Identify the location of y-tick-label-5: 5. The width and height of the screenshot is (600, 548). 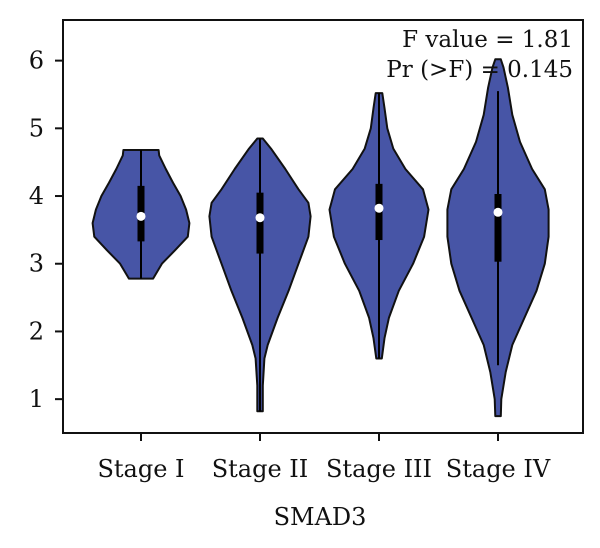
(36, 128).